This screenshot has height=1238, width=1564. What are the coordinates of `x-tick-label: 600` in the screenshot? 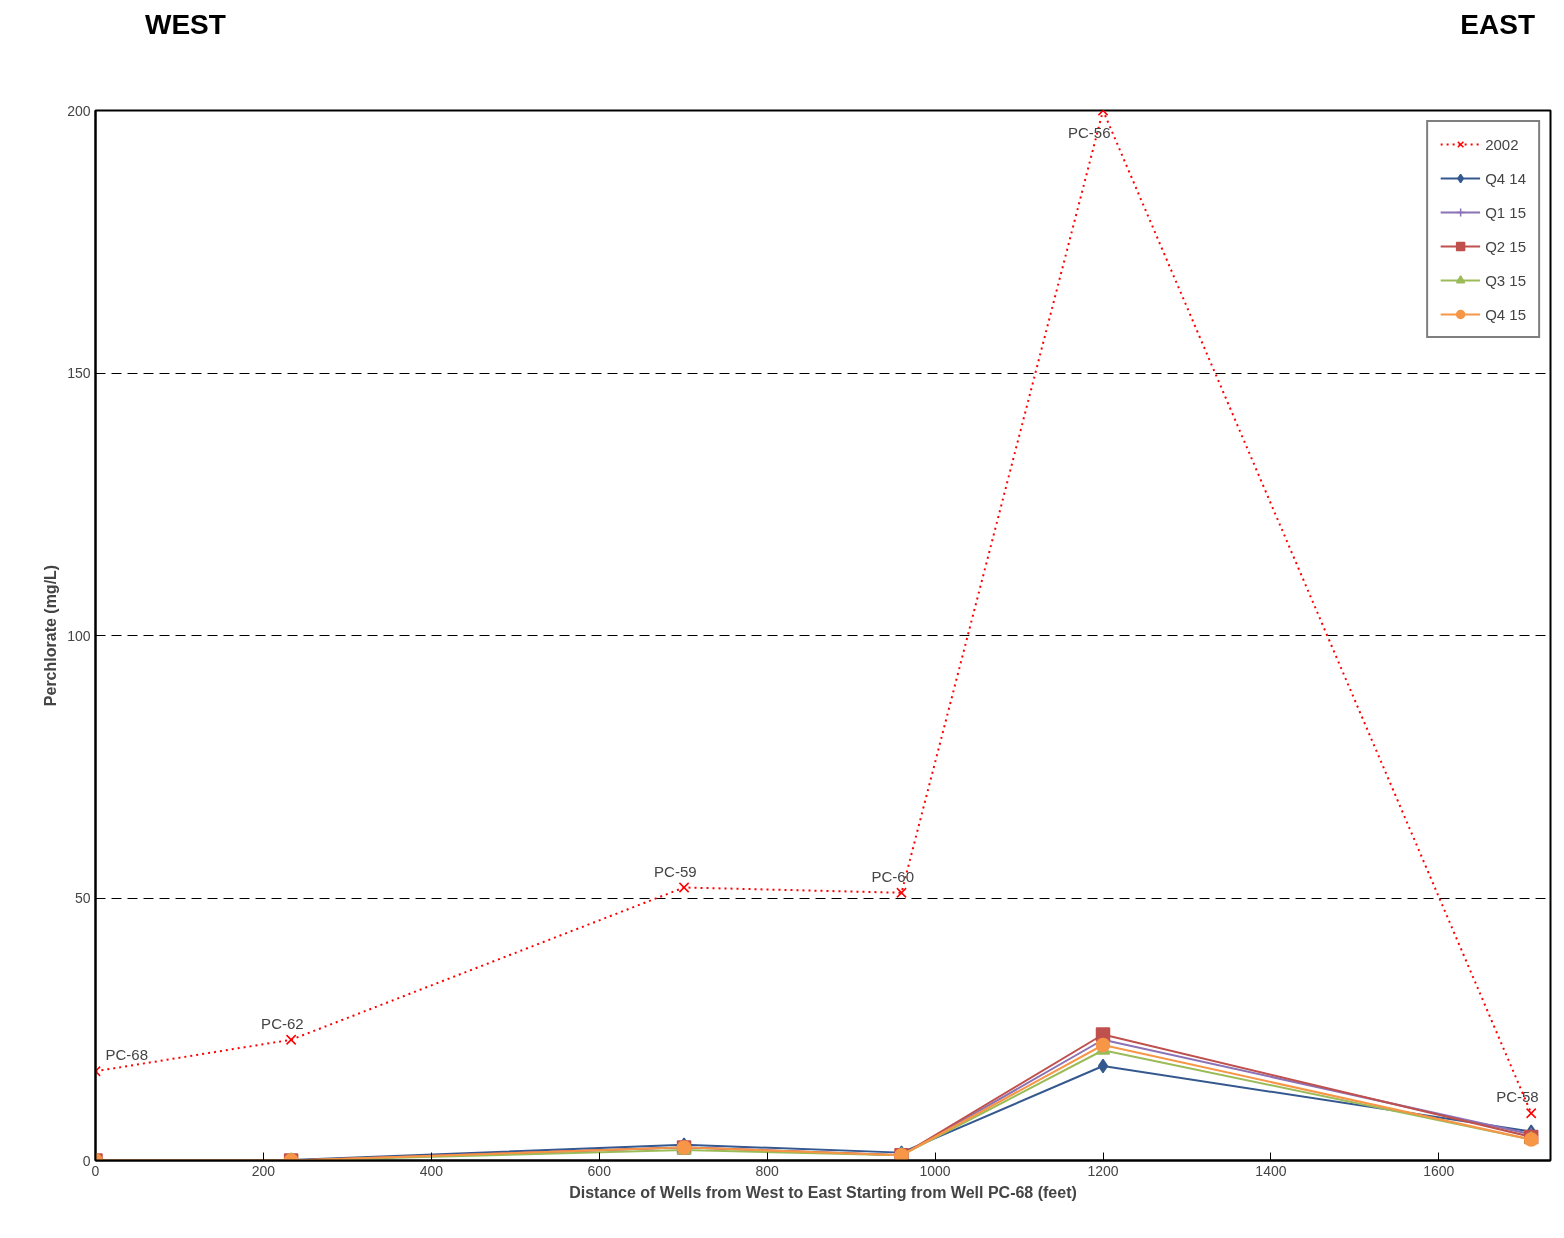 It's located at (599, 1170).